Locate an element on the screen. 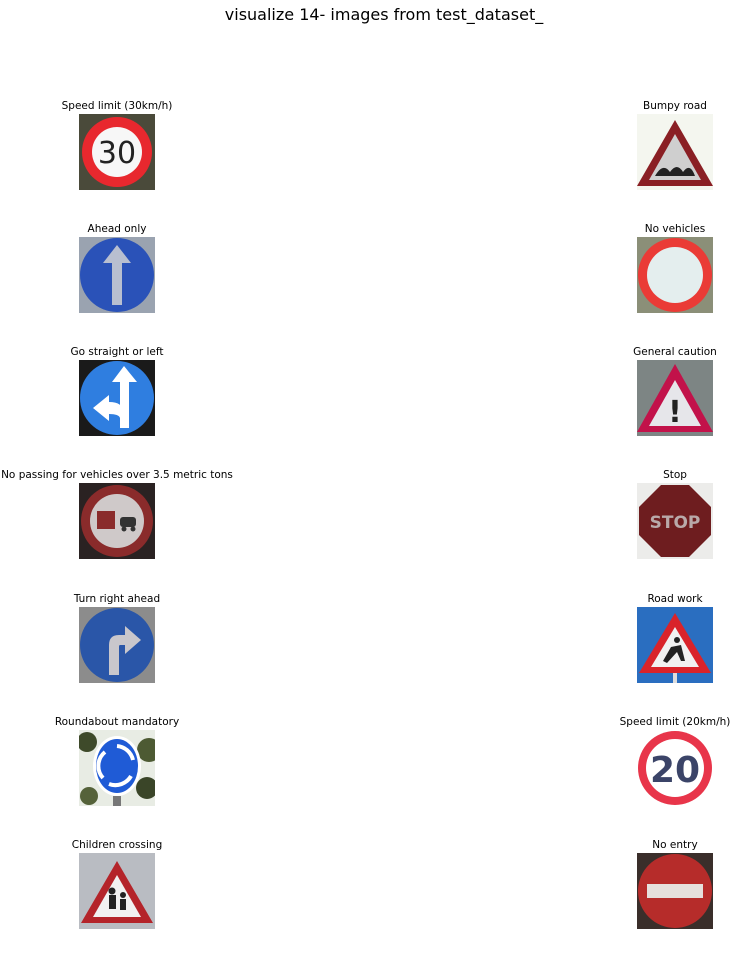  figure-title: visualize 14- images from test_dataset_ is located at coordinates (384, 14).